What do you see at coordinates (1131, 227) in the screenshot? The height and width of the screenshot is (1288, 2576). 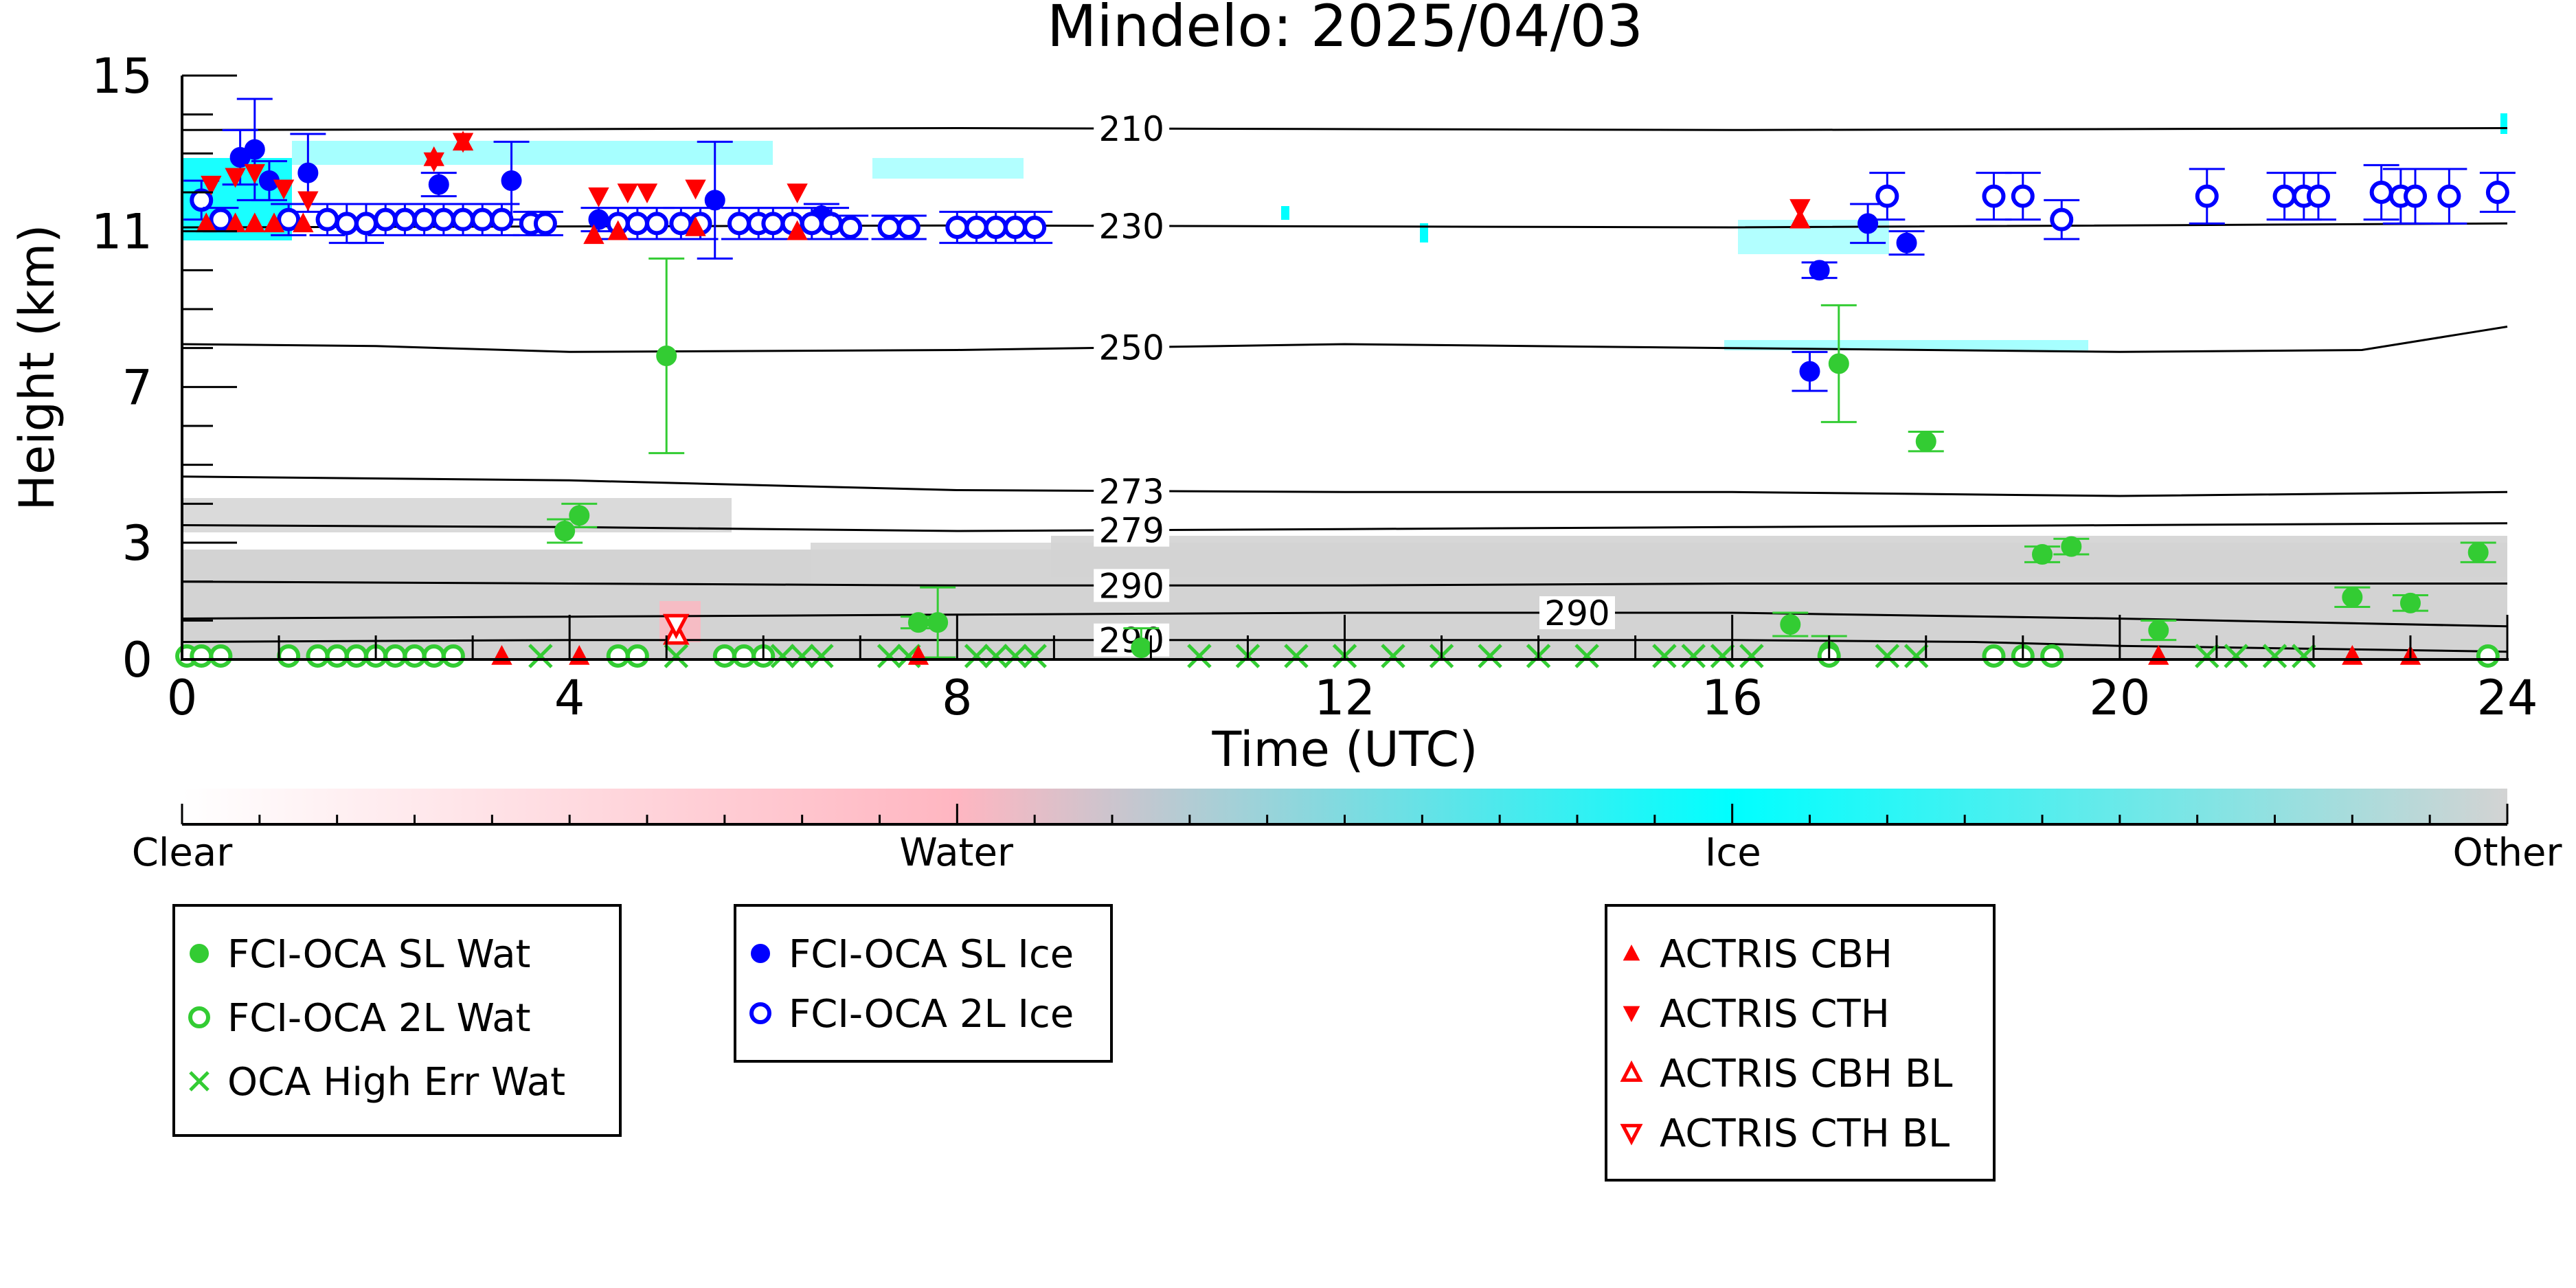 I see `contour-label-230: 230` at bounding box center [1131, 227].